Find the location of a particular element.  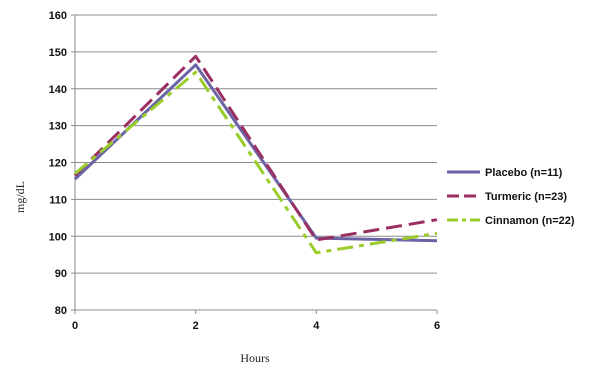

legend-label-3: Cinnamon (n=22) is located at coordinates (530, 221).